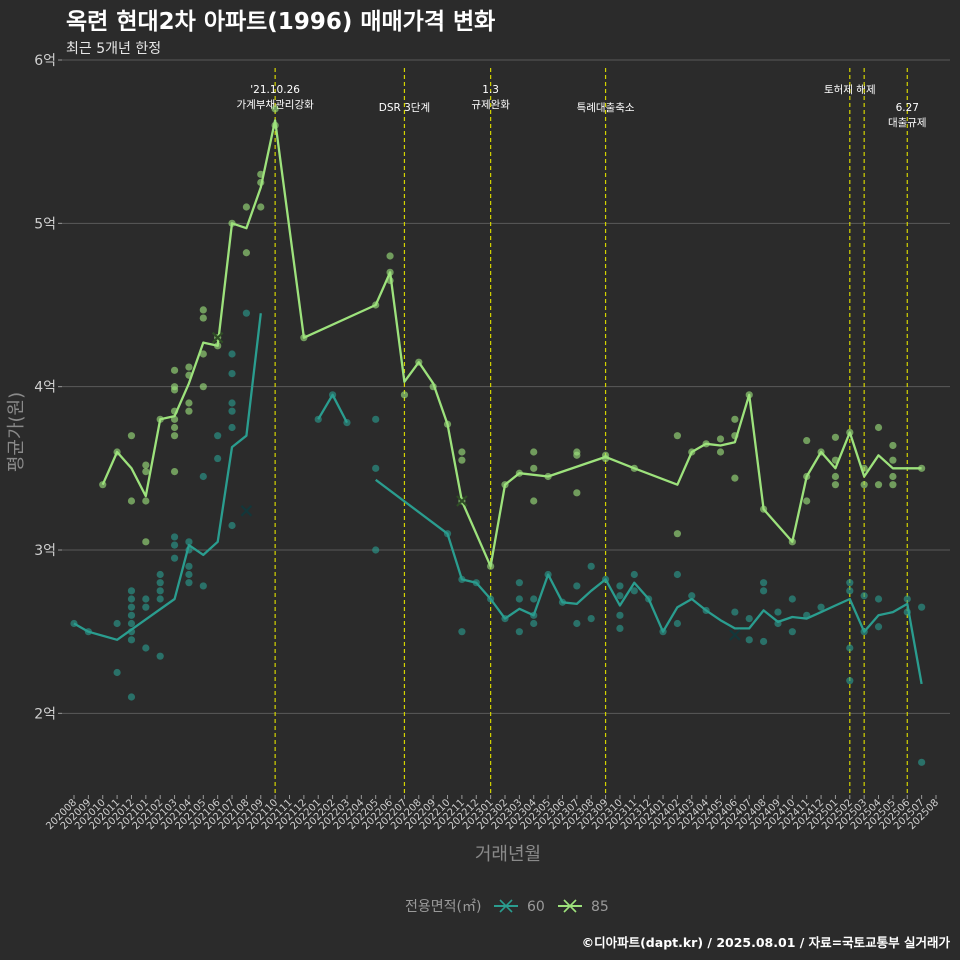  I want to click on legend-label-85: 85, so click(600, 907).